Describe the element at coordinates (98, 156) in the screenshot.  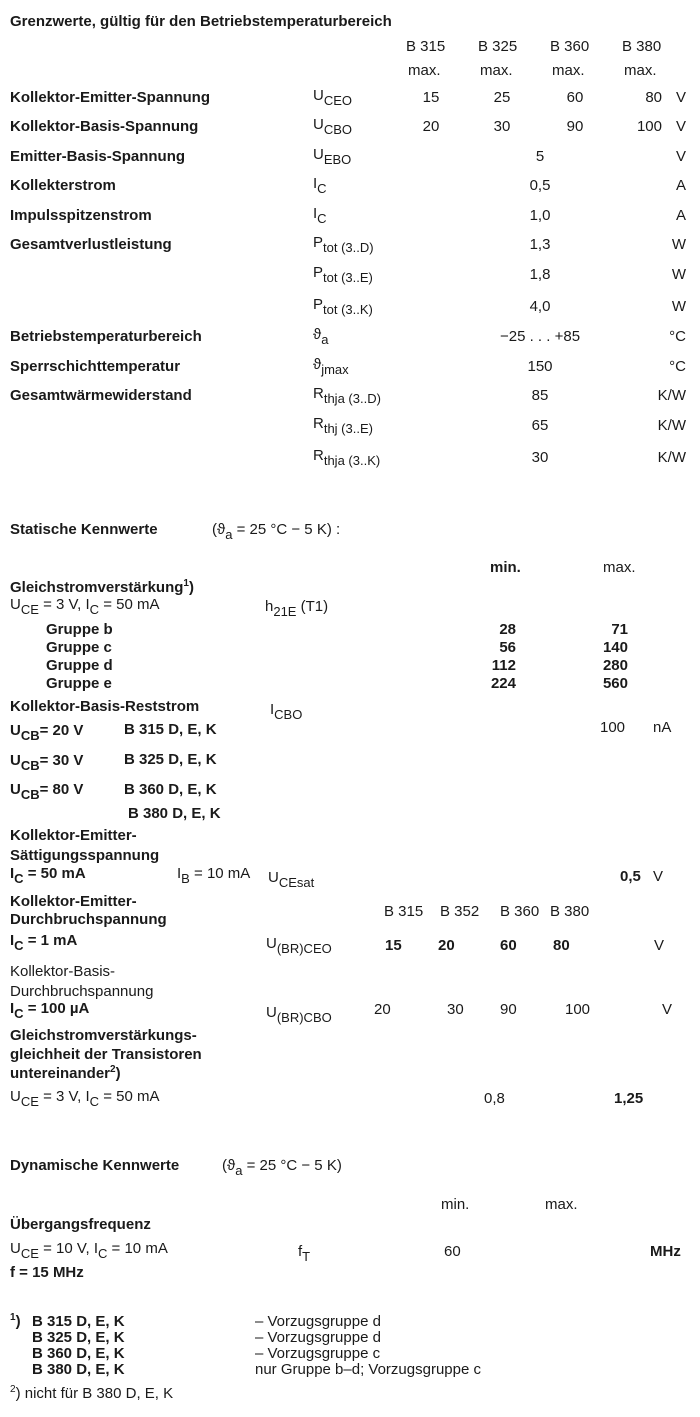
I see `parameter-label: Emitter-Basis-Spannung` at that location.